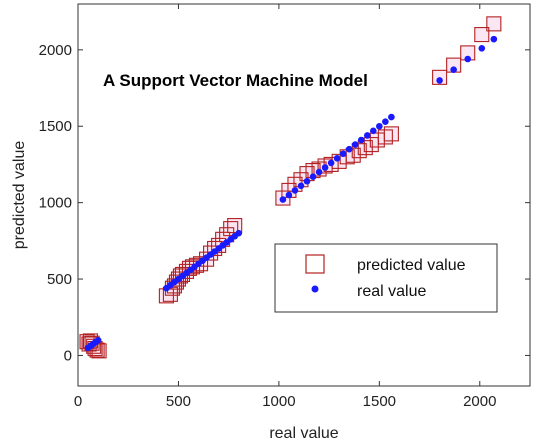 The image size is (550, 445). Describe the element at coordinates (178, 401) in the screenshot. I see `x-tick-label: 500` at that location.